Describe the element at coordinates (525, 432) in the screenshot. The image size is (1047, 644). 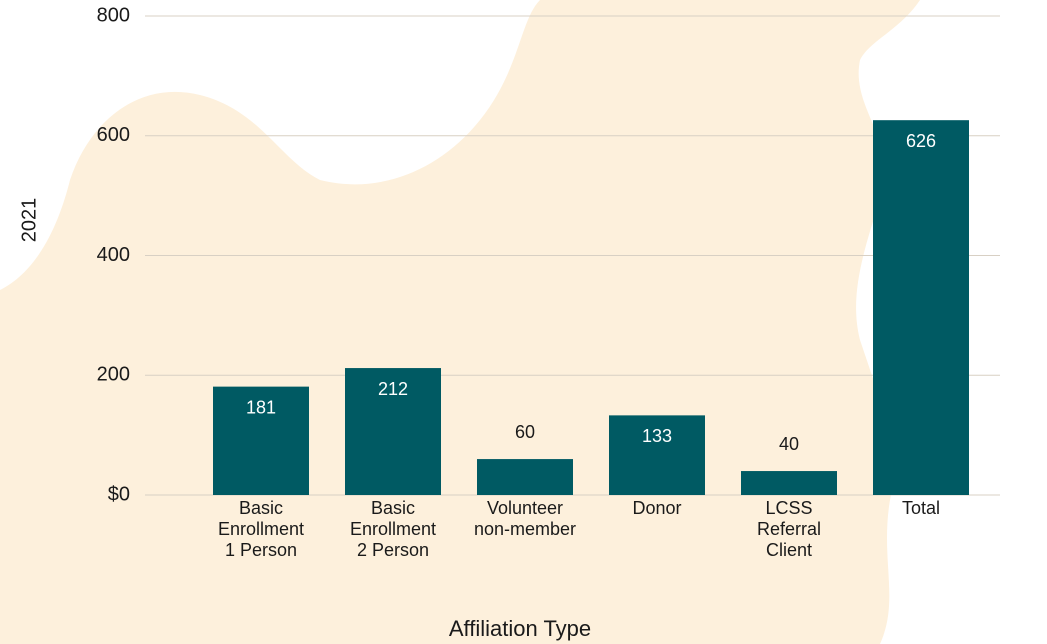
I see `data-label: 60` at that location.